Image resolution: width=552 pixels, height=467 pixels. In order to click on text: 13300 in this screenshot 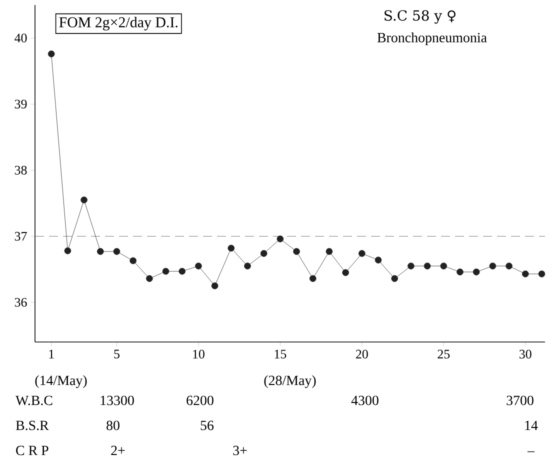, I will do `click(117, 401)`.